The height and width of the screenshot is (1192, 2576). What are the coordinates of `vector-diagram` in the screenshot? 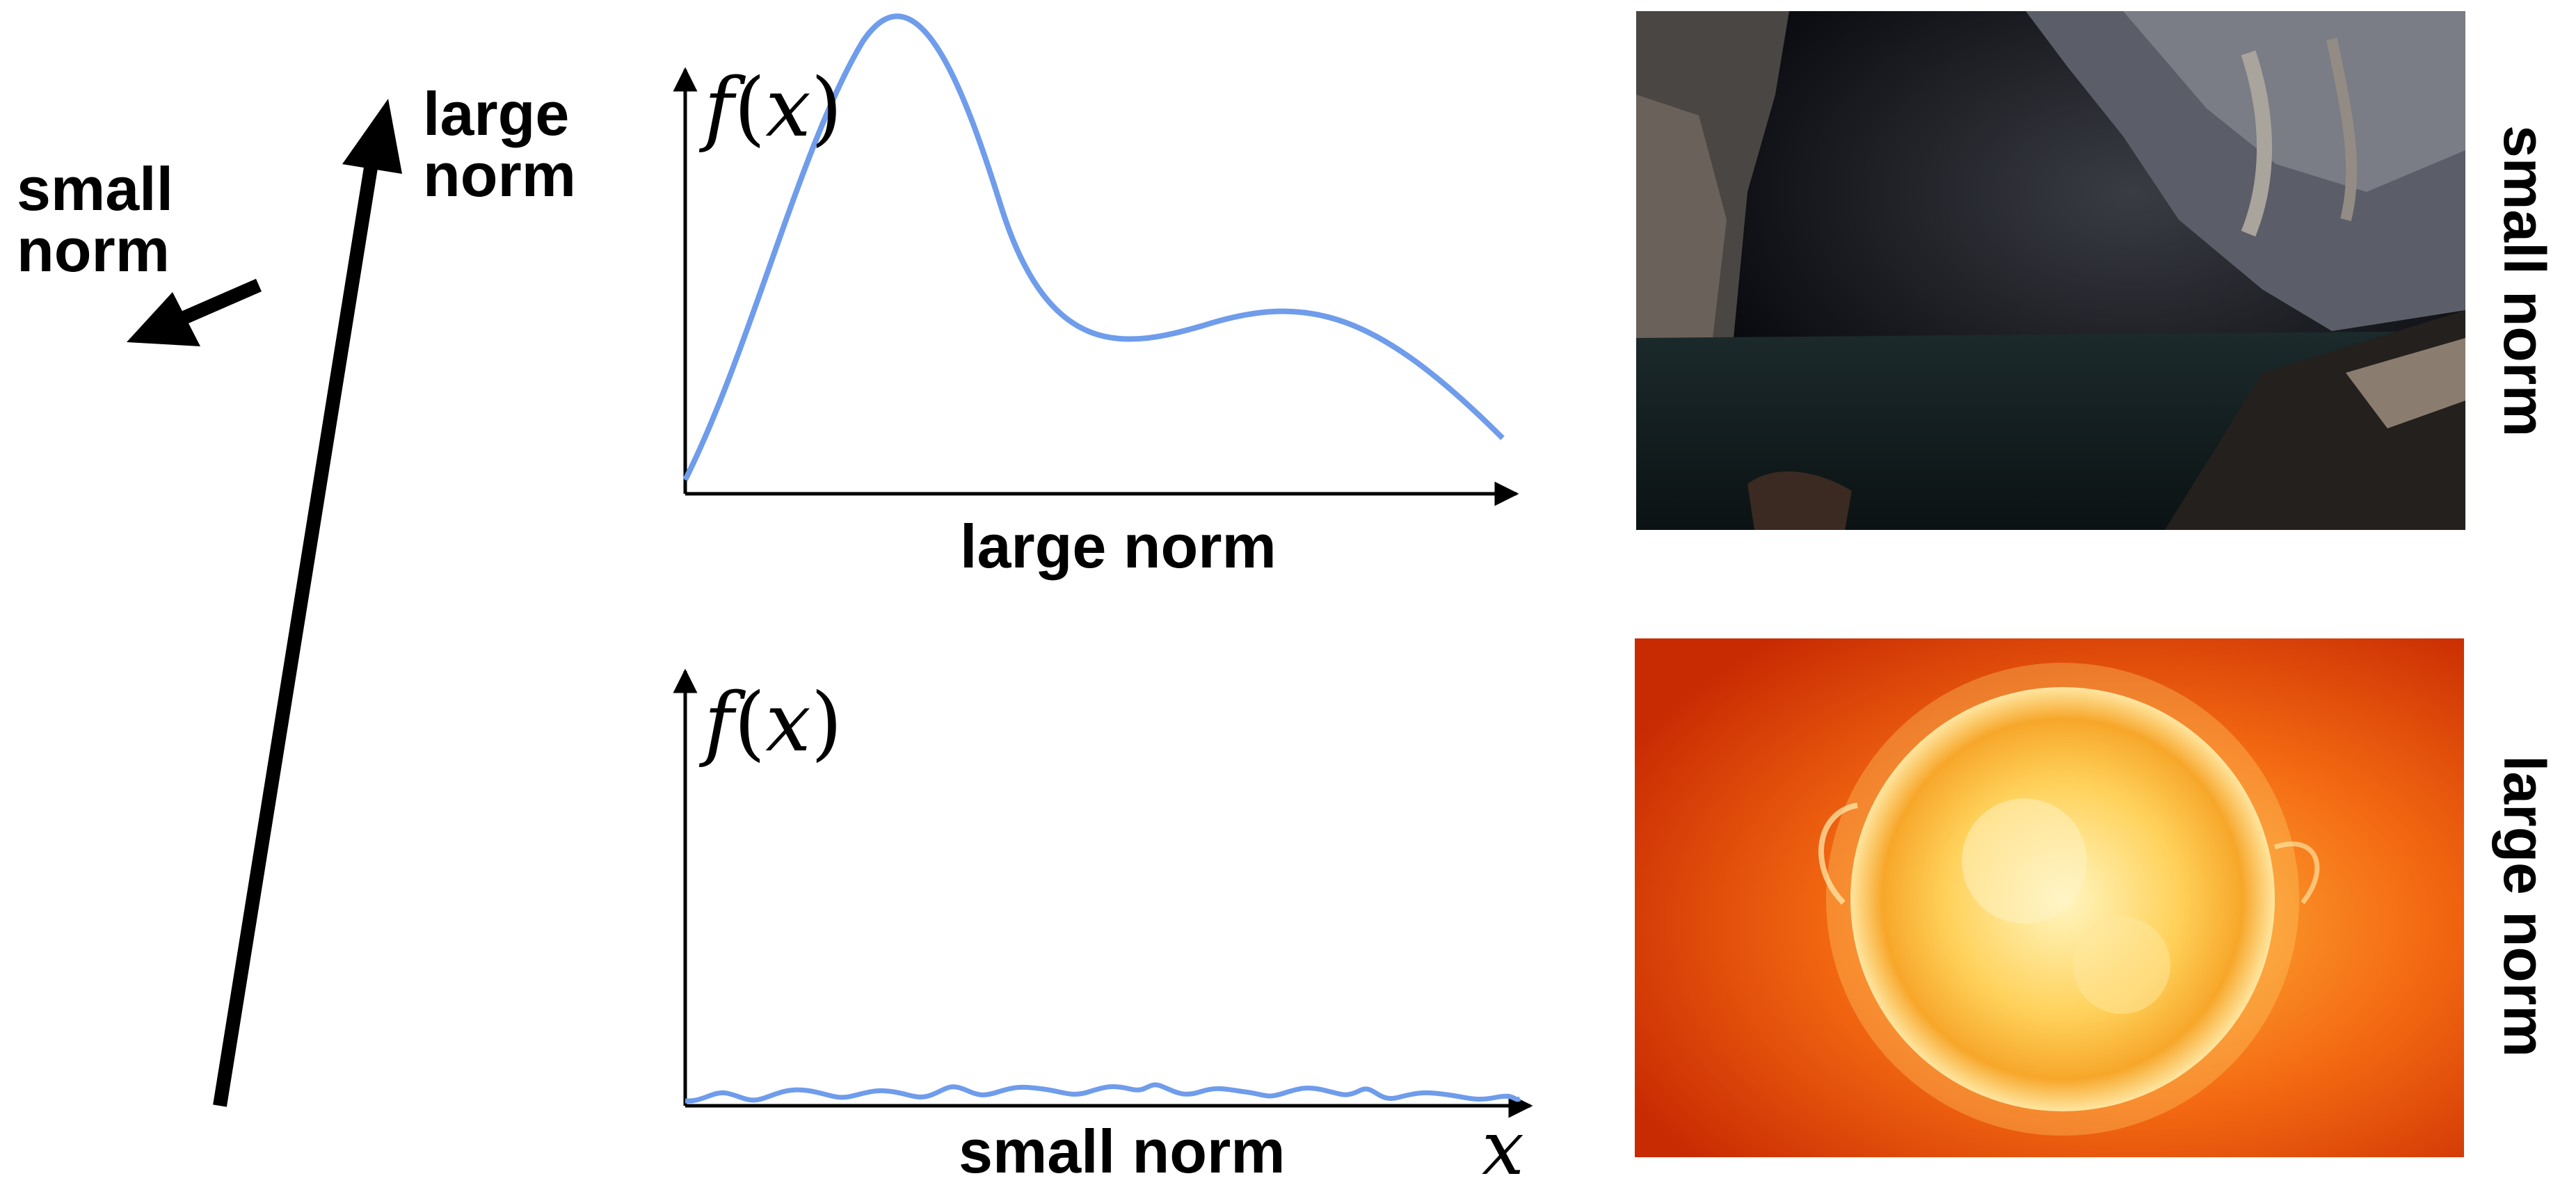 It's located at (264, 603).